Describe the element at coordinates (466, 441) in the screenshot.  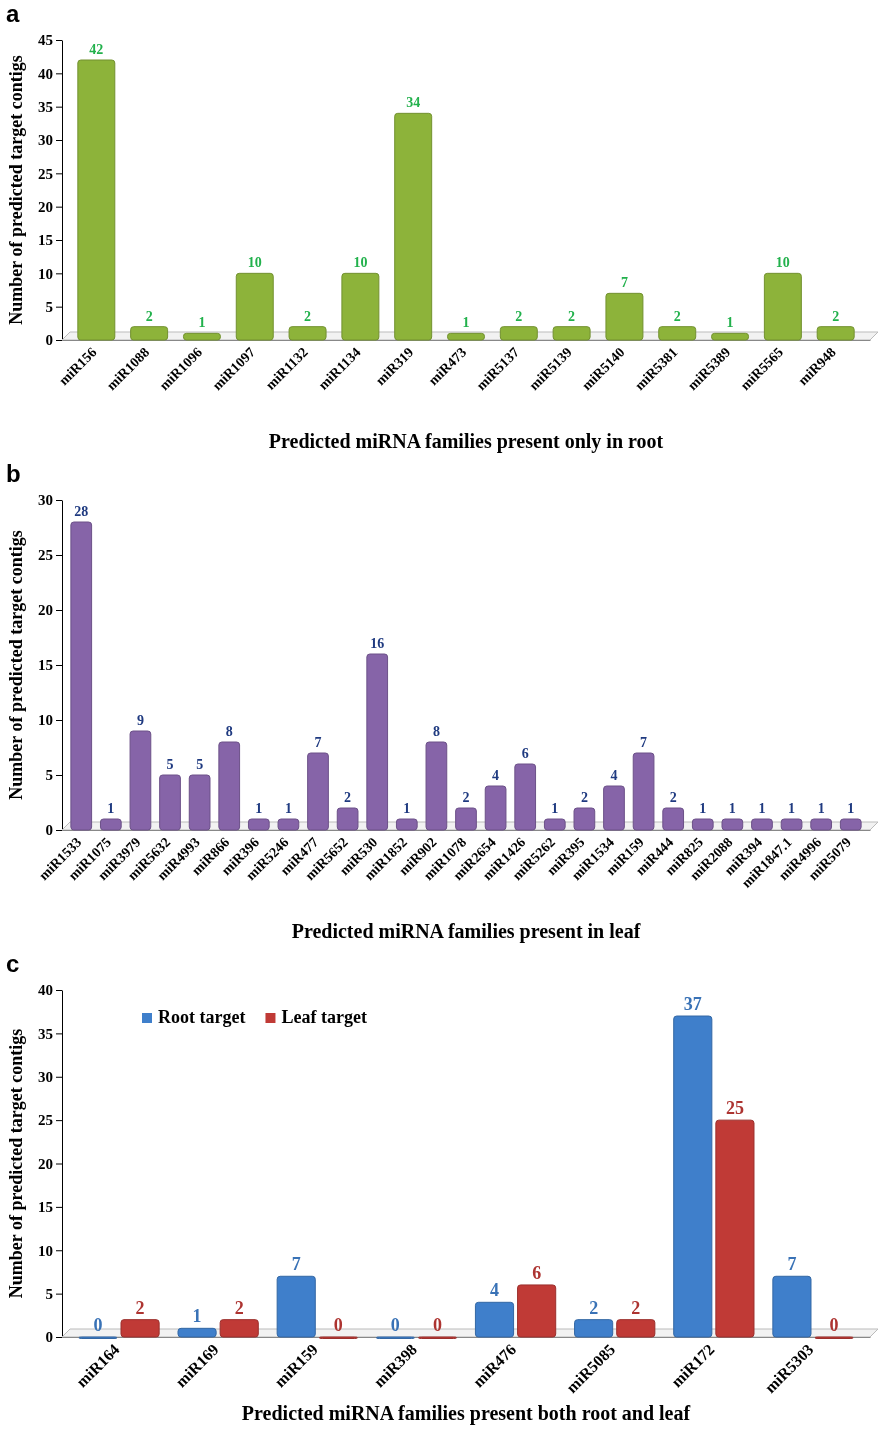
I see `x-axis-title: Predicted miRNA families present only in root` at that location.